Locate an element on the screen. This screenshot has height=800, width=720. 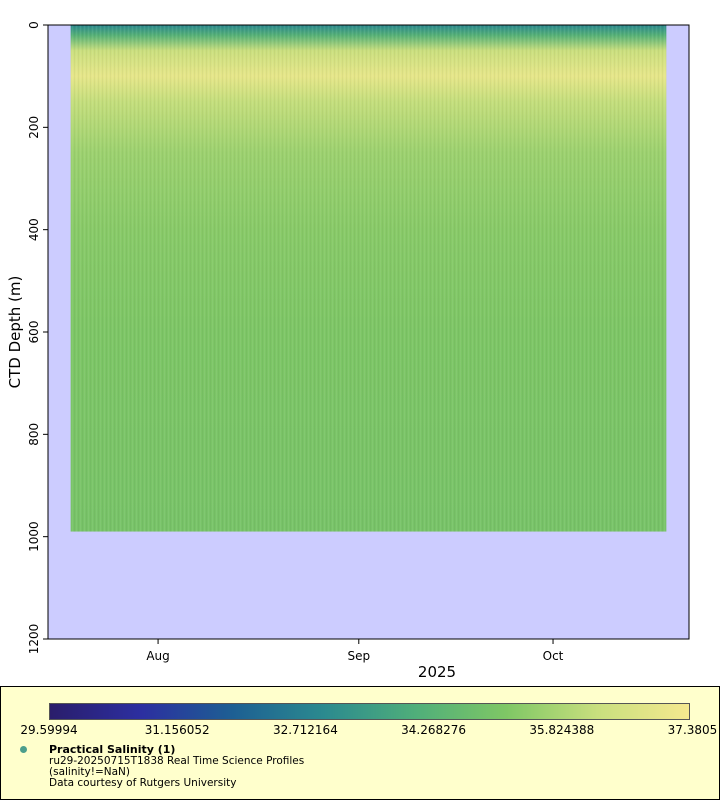
x-axis-label: 2025 is located at coordinates (437, 672).